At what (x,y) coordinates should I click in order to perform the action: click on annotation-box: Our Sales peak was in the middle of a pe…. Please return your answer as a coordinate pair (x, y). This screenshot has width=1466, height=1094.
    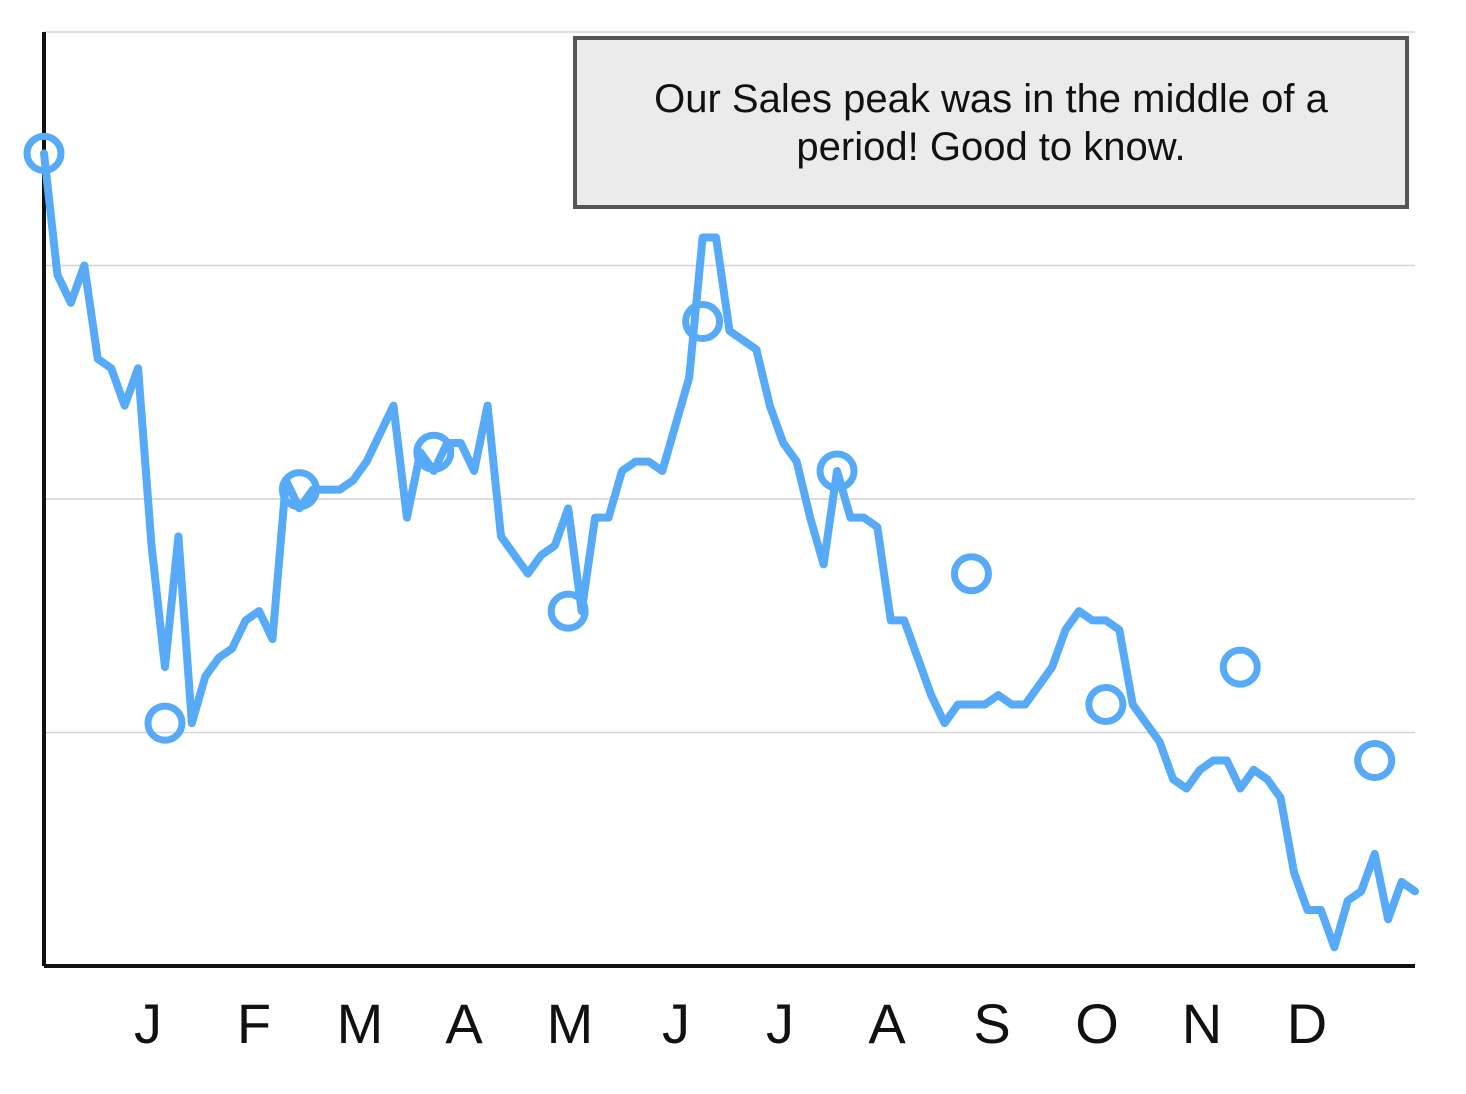
    Looking at the image, I should click on (991, 122).